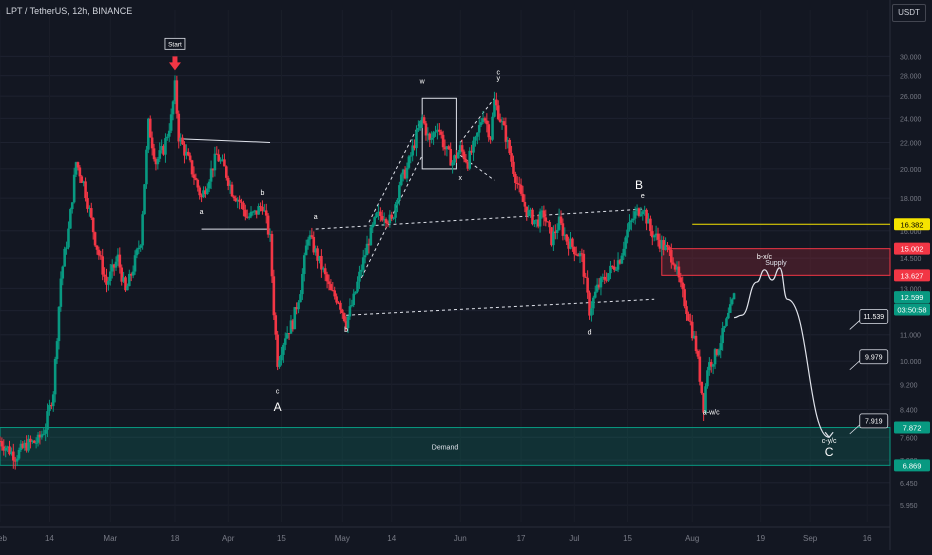 This screenshot has height=555, width=932. I want to click on wave-label: b, so click(262, 193).